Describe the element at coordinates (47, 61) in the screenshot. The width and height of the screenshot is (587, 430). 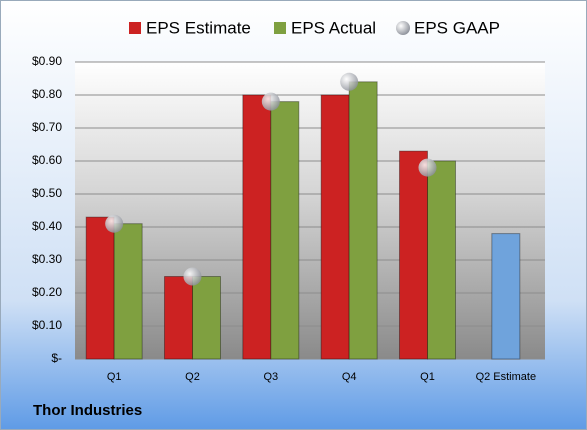
I see `y-tick-label: $0.90` at that location.